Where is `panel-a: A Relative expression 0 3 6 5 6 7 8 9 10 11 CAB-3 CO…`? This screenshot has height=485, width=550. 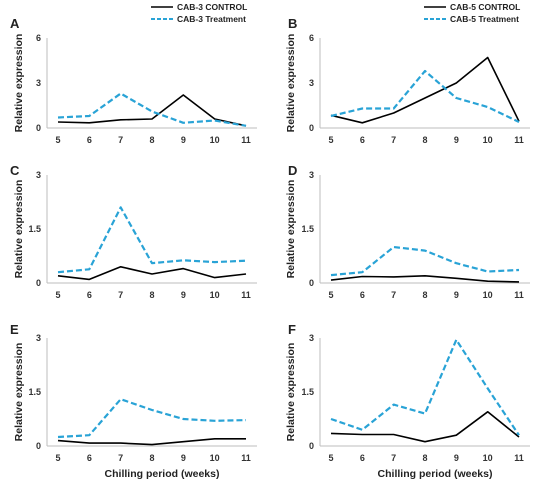
panel-a: A Relative expression 0 3 6 5 6 7 8 9 10 11 CAB-3 CO… is located at coordinates (133, 73).